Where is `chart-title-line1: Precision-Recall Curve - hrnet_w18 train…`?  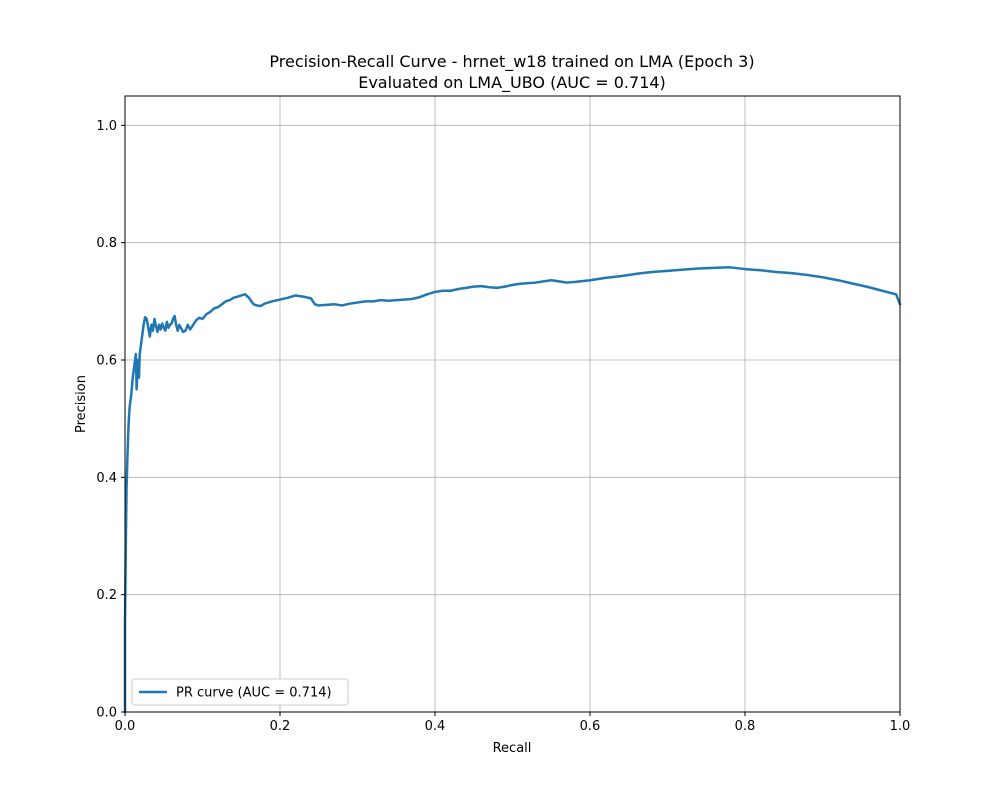 chart-title-line1: Precision-Recall Curve - hrnet_w18 train… is located at coordinates (511, 62).